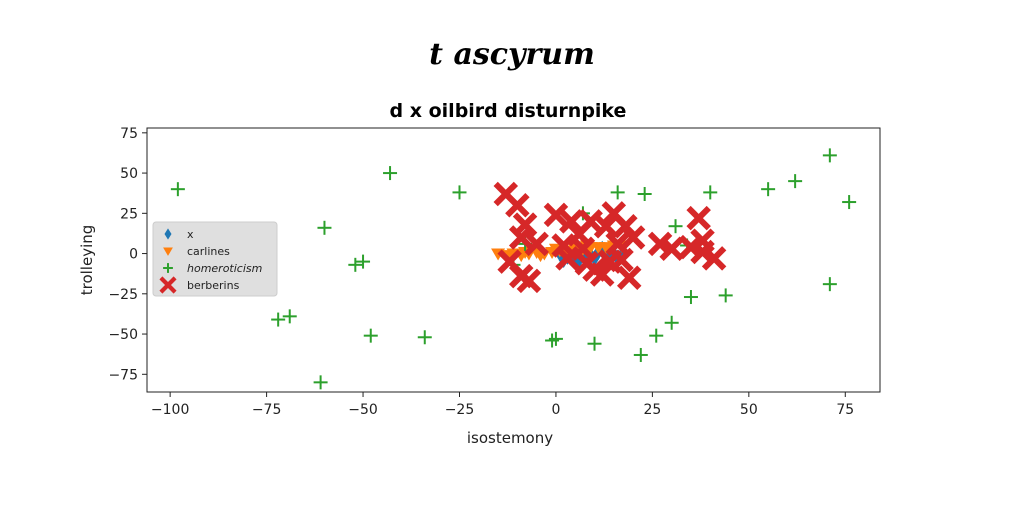 Image resolution: width=1024 pixels, height=512 pixels. What do you see at coordinates (510, 438) in the screenshot?
I see `x-axis-label: isostemony` at bounding box center [510, 438].